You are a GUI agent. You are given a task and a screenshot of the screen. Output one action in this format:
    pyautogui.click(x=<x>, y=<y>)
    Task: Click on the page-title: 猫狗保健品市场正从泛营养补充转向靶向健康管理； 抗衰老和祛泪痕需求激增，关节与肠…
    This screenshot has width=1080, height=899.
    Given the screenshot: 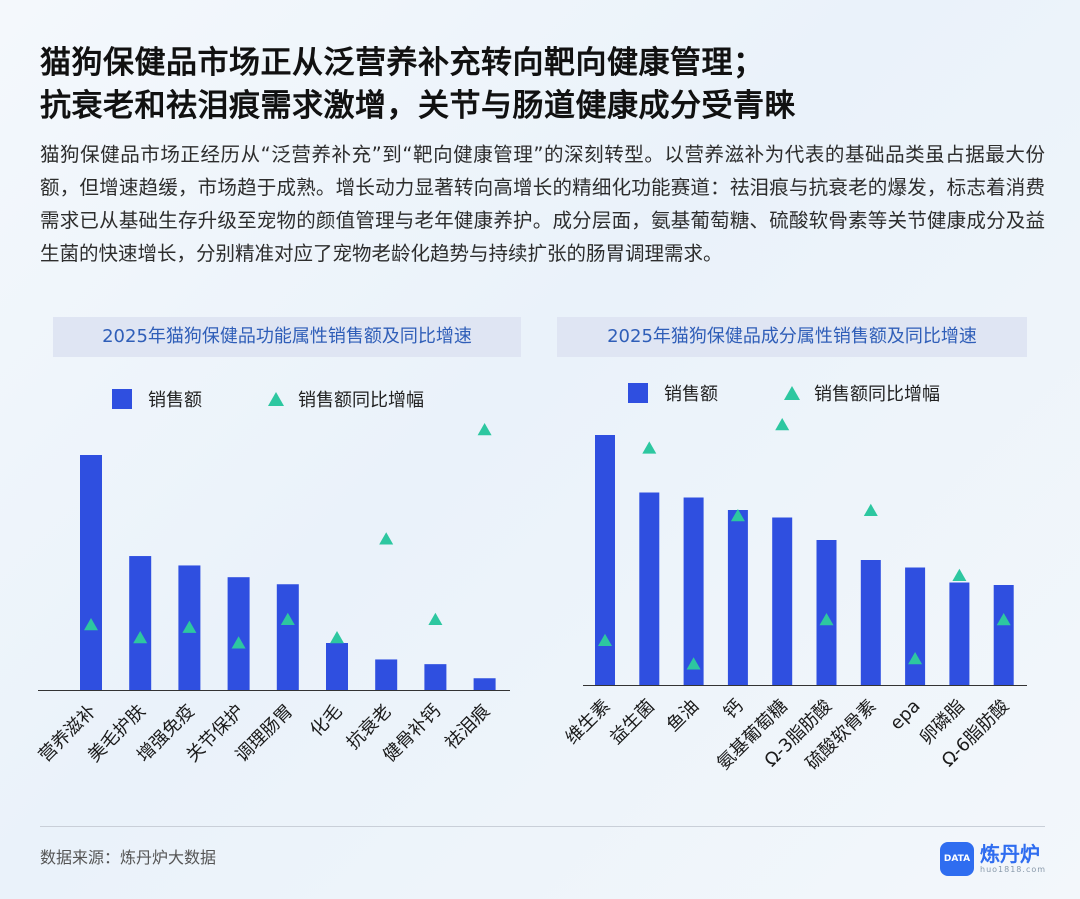 What is the action you would take?
    pyautogui.click(x=545, y=85)
    